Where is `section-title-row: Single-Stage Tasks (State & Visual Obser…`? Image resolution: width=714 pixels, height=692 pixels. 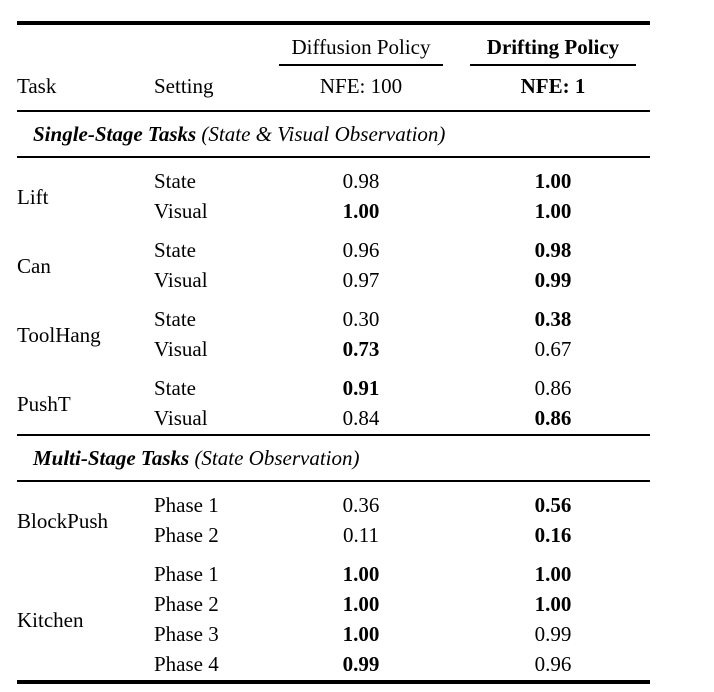 section-title-row: Single-Stage Tasks (State & Visual Obser… is located at coordinates (333, 134).